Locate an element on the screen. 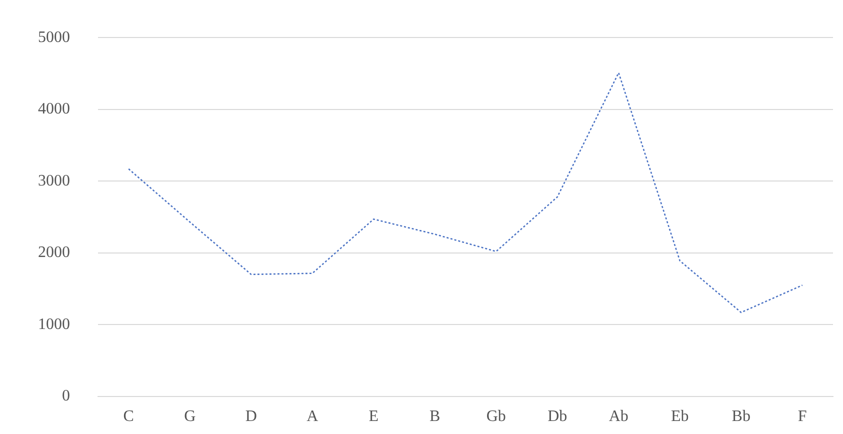 This screenshot has width=843, height=434. x-tick-label: F is located at coordinates (802, 417).